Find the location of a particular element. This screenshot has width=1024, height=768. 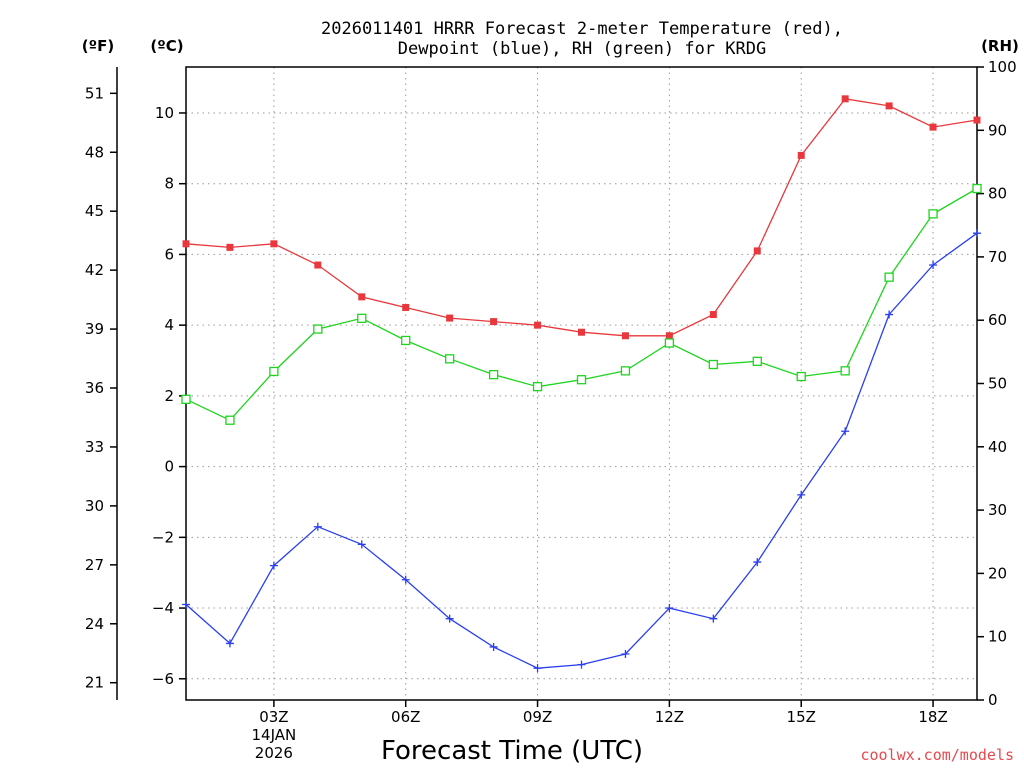

x-tick-label: 06Z is located at coordinates (405, 717).